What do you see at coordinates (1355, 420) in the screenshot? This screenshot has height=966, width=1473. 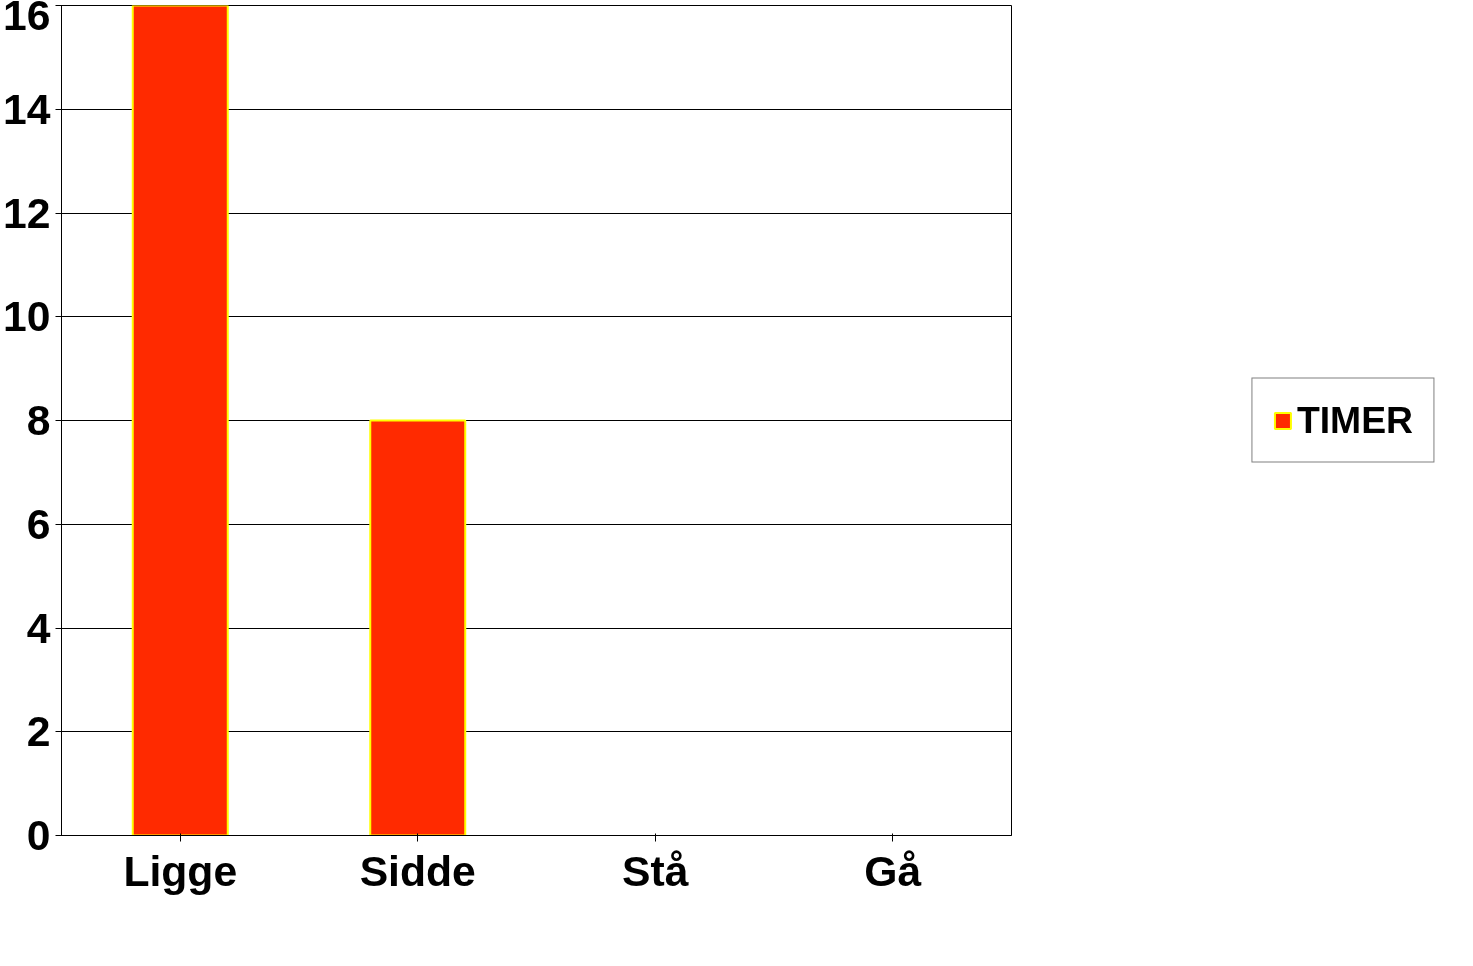 I see `legend-label: TIMER` at bounding box center [1355, 420].